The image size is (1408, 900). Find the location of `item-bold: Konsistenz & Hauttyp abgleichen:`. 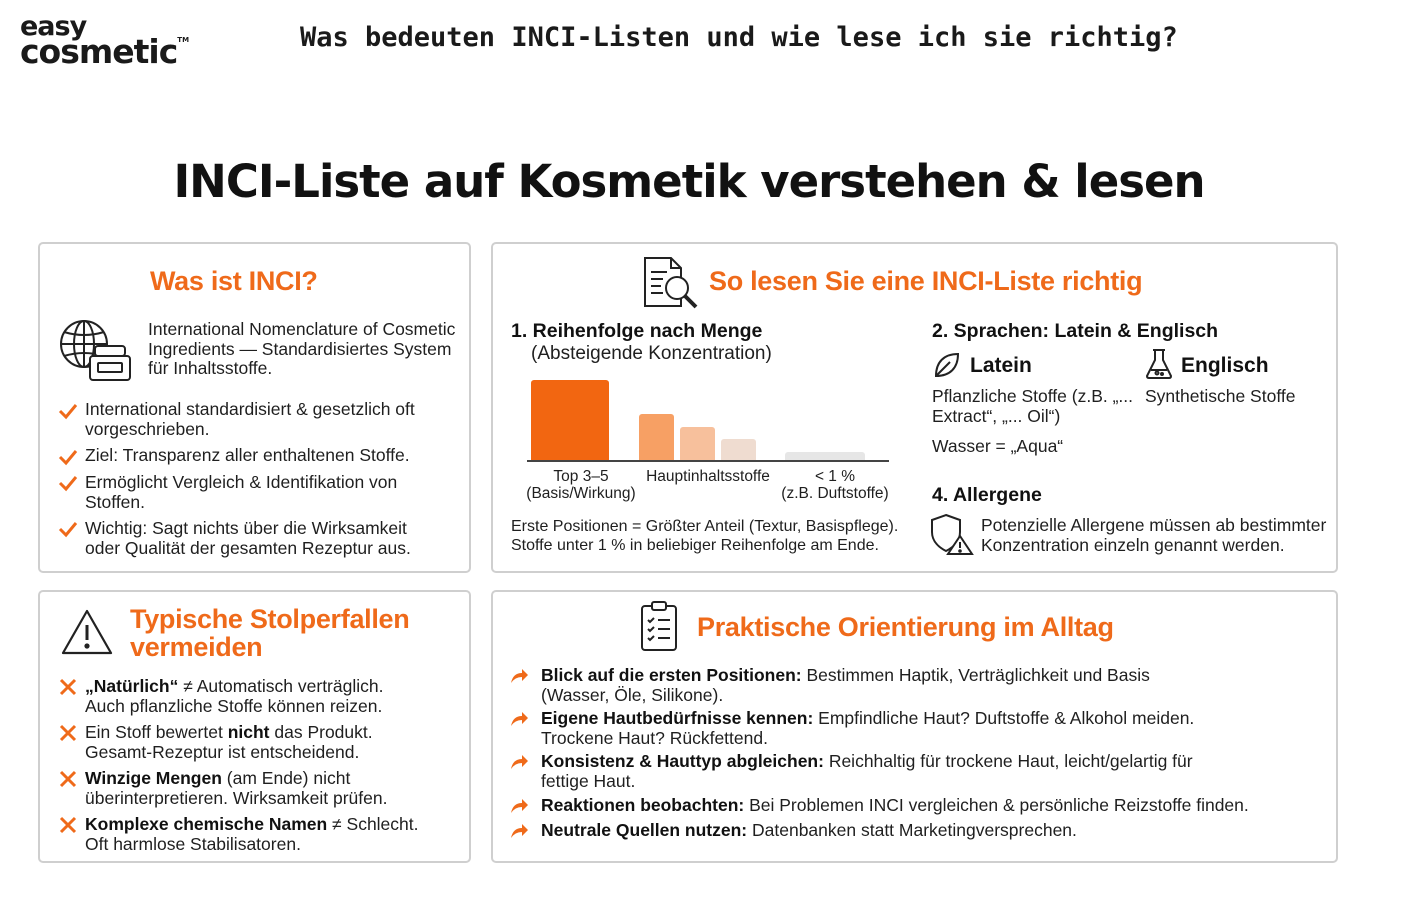

item-bold: Konsistenz & Hauttyp abgleichen: is located at coordinates (682, 761).